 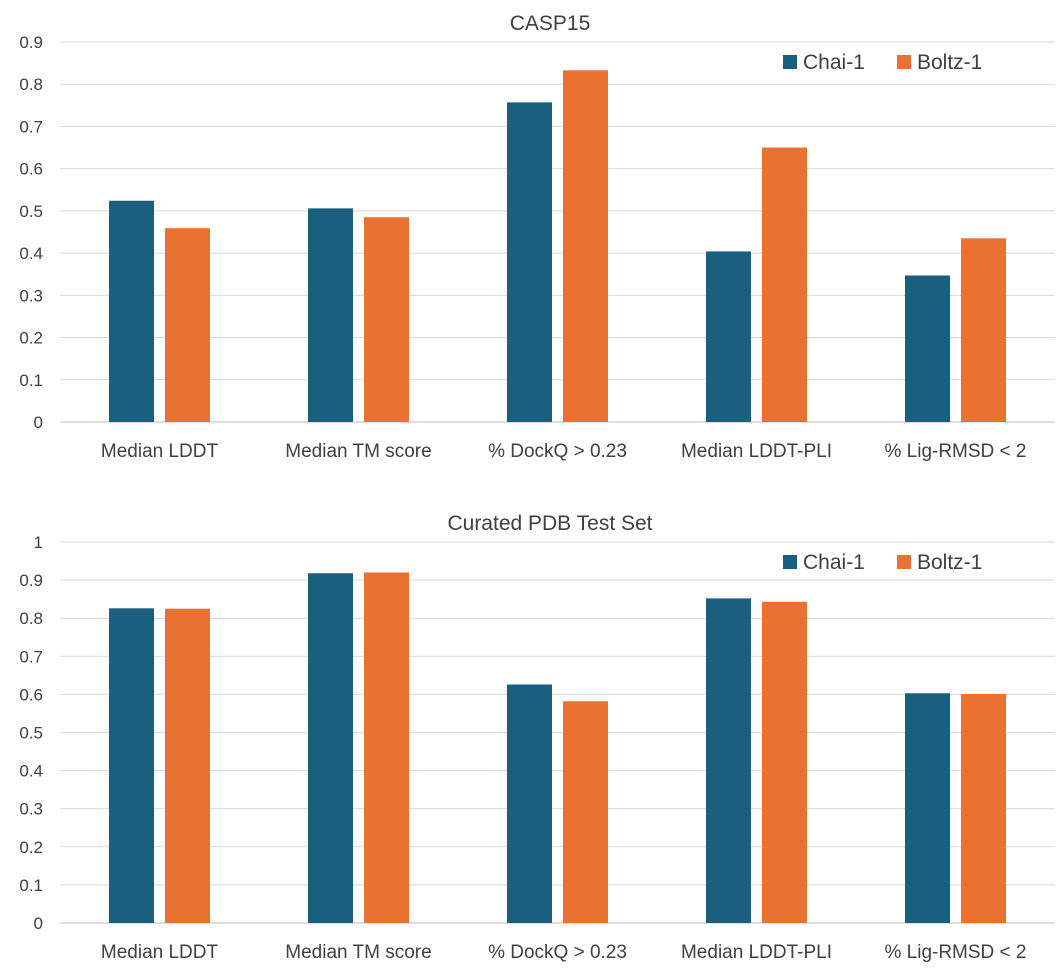 What do you see at coordinates (549, 523) in the screenshot?
I see `chart-title: Curated PDB Test Set` at bounding box center [549, 523].